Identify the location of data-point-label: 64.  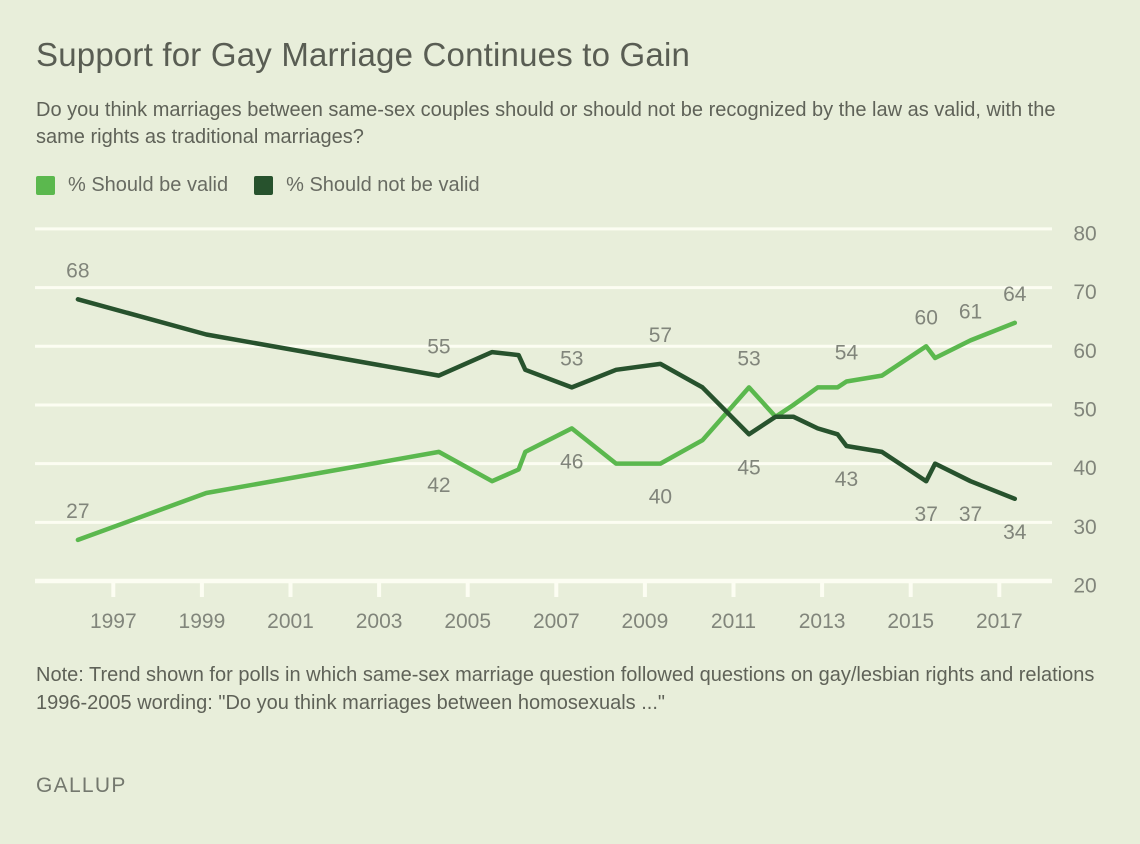
(1015, 294).